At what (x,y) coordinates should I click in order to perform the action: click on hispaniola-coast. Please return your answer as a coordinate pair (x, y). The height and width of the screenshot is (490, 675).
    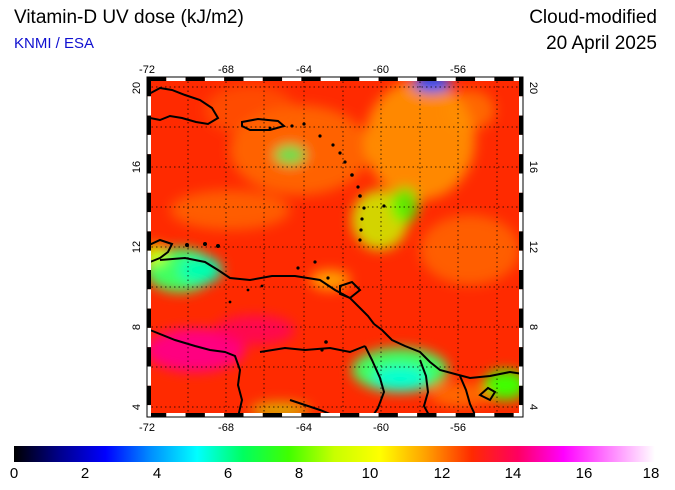
    Looking at the image, I should click on (183, 106).